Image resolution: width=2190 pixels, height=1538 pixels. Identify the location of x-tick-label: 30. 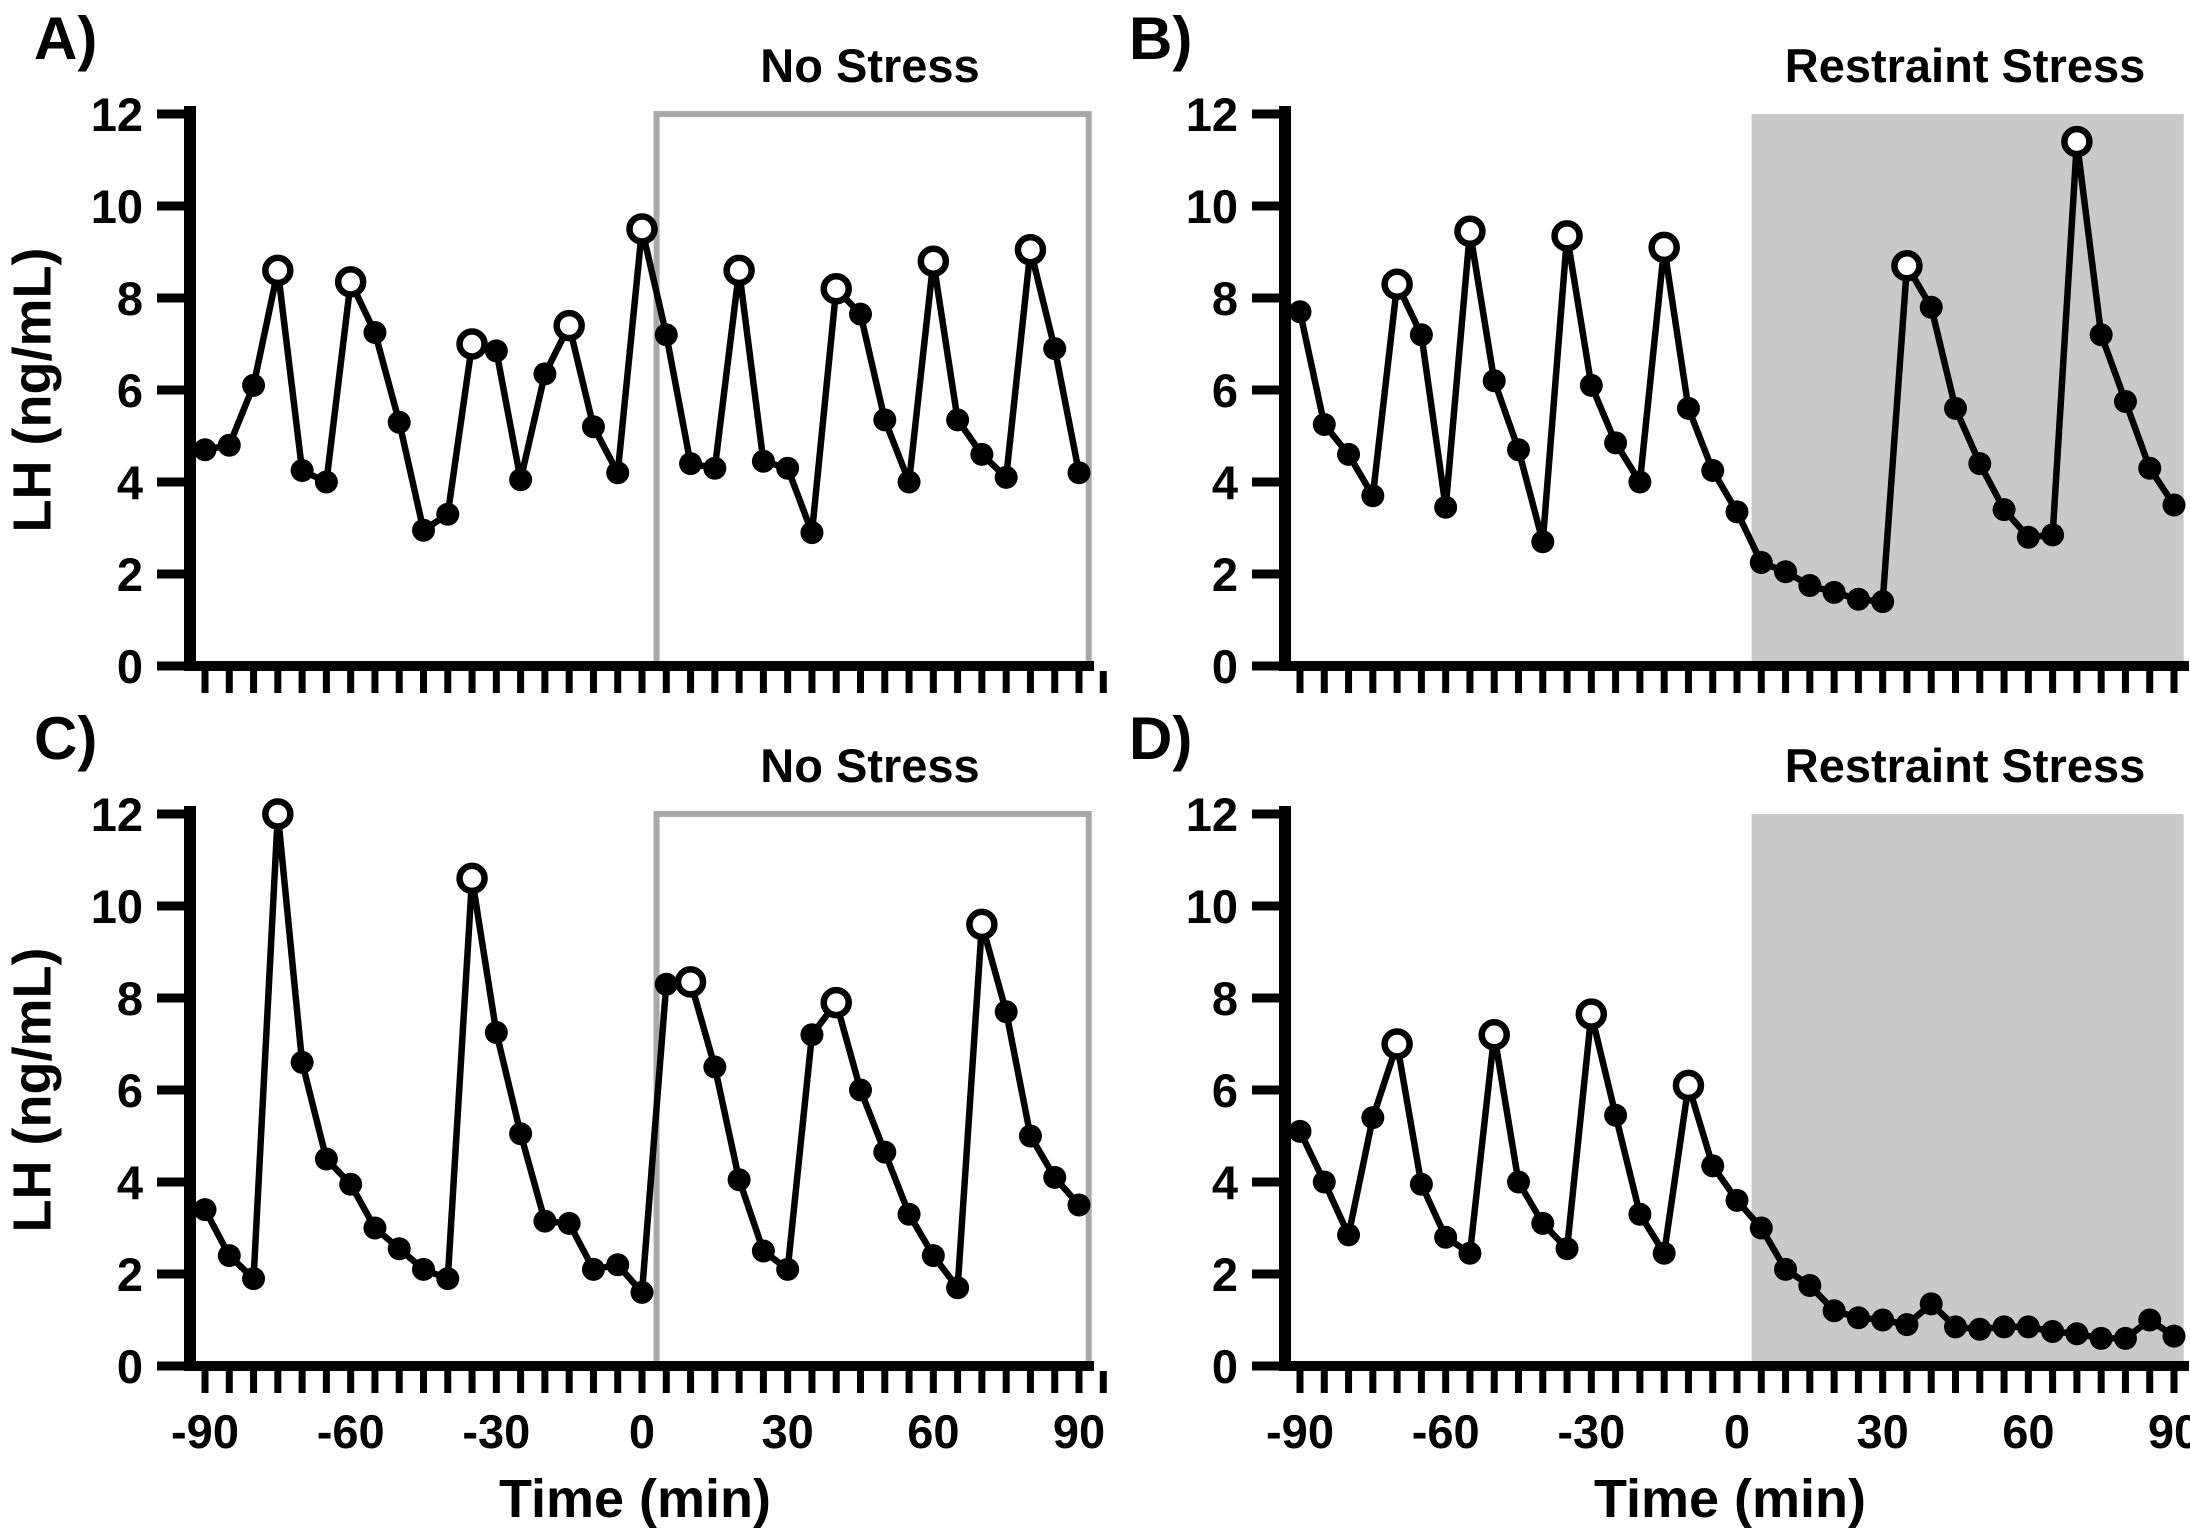
(1883, 1431).